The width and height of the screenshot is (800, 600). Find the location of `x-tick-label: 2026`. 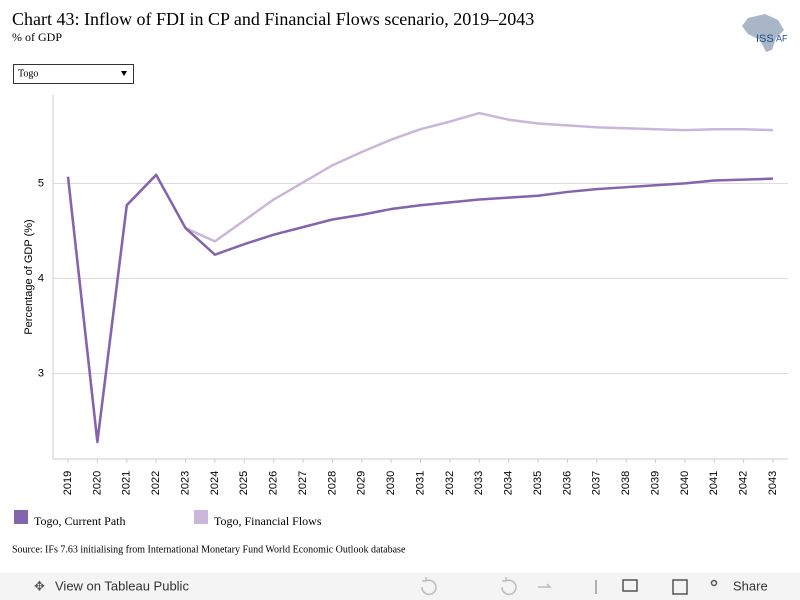

x-tick-label: 2026 is located at coordinates (274, 483).